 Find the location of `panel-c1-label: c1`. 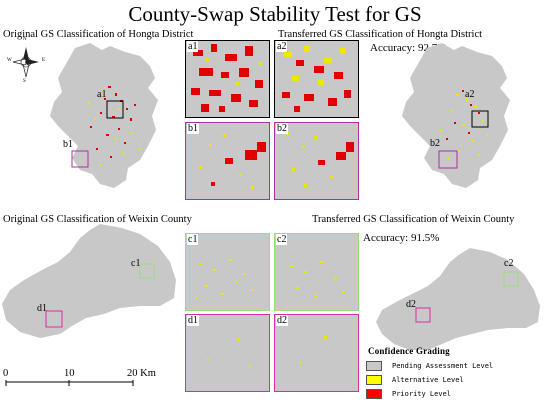

panel-c1-label: c1 is located at coordinates (193, 239).